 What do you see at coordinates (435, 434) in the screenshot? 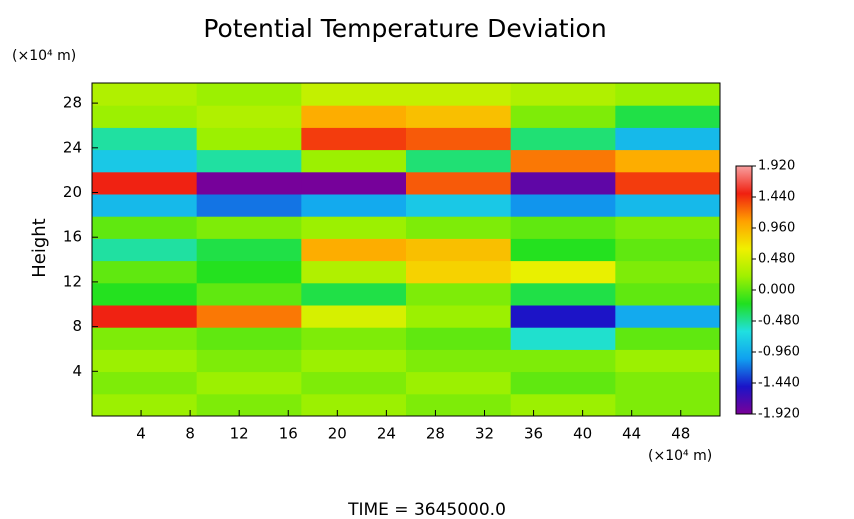
I see `x-tick-label: 28` at bounding box center [435, 434].